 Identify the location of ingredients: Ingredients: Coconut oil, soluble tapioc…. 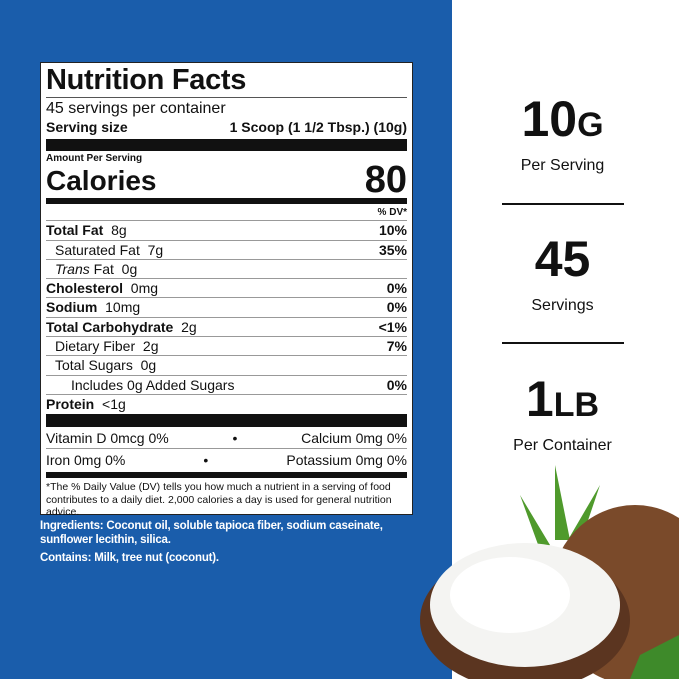
(211, 533).